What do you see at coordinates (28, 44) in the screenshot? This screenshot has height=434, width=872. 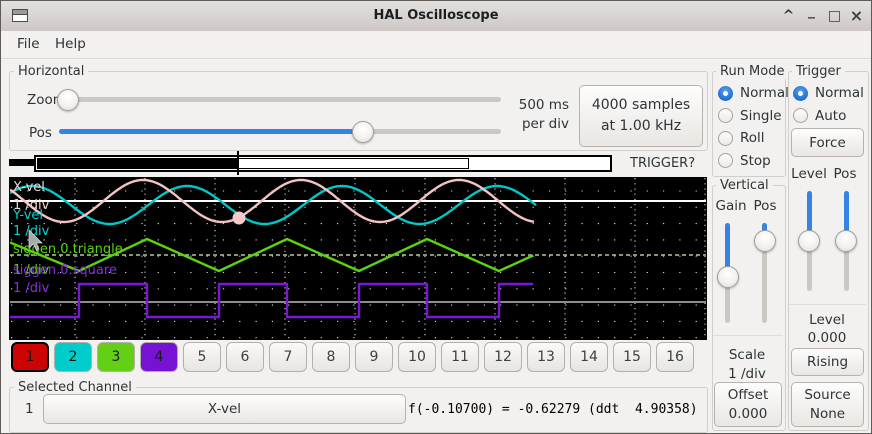 I see `menu-file: File` at bounding box center [28, 44].